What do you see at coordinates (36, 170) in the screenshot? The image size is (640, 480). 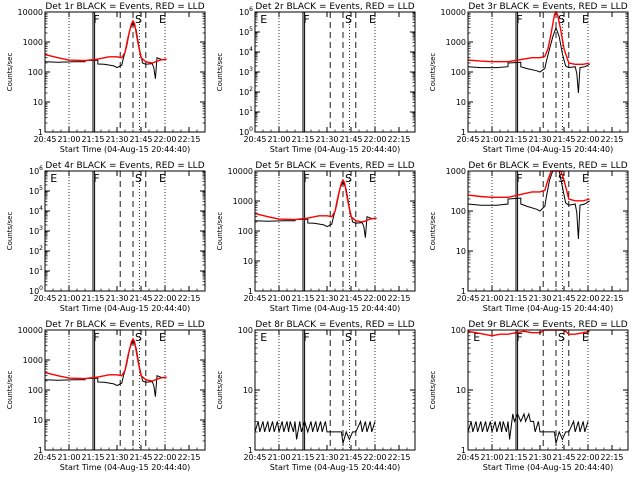 I see `y-tick-label: 10⁶` at bounding box center [36, 170].